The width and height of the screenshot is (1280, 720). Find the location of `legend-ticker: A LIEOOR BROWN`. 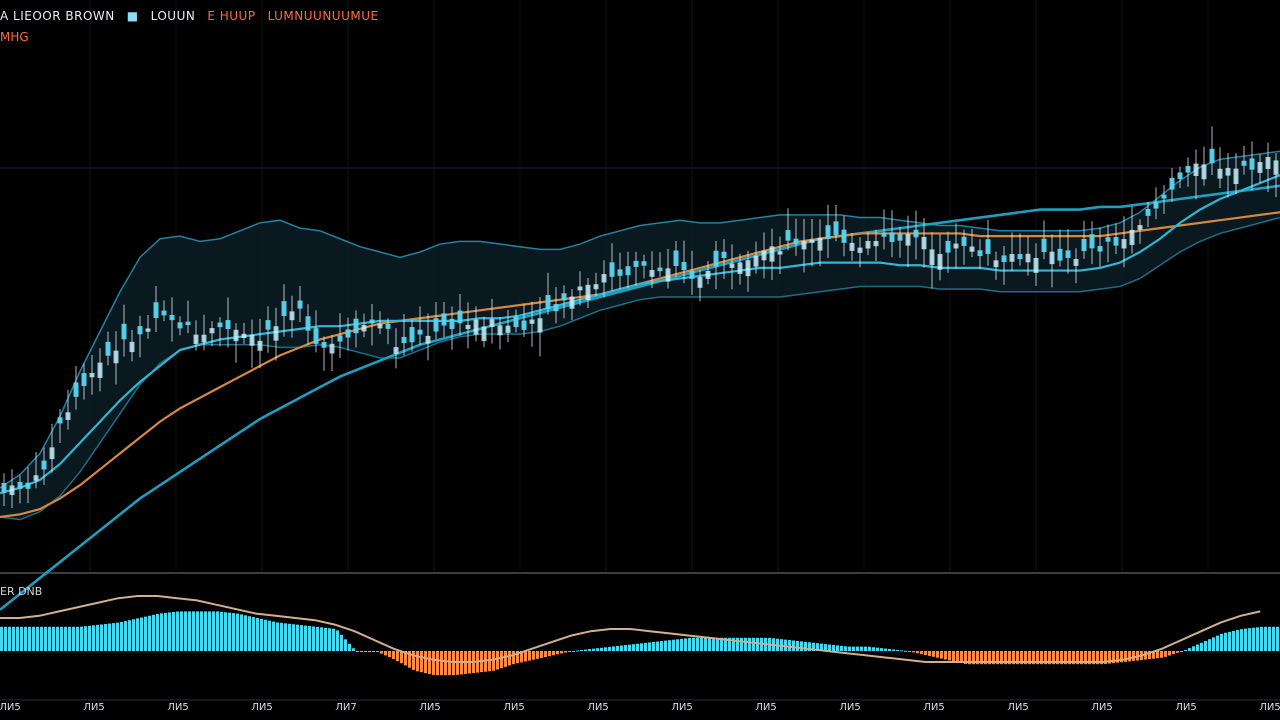

legend-ticker: A LIEOOR BROWN is located at coordinates (57, 16).